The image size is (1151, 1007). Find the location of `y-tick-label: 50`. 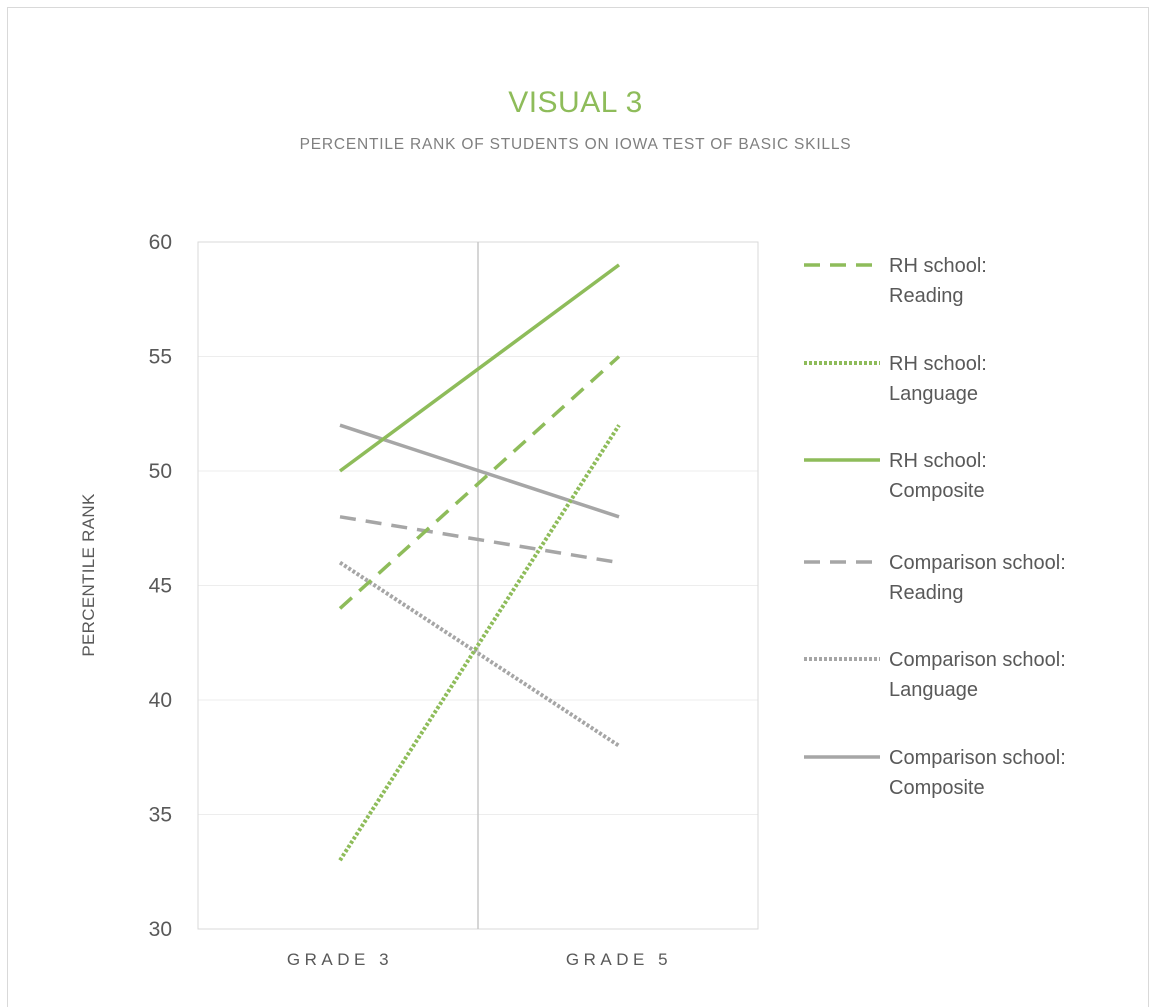

y-tick-label: 50 is located at coordinates (160, 471).